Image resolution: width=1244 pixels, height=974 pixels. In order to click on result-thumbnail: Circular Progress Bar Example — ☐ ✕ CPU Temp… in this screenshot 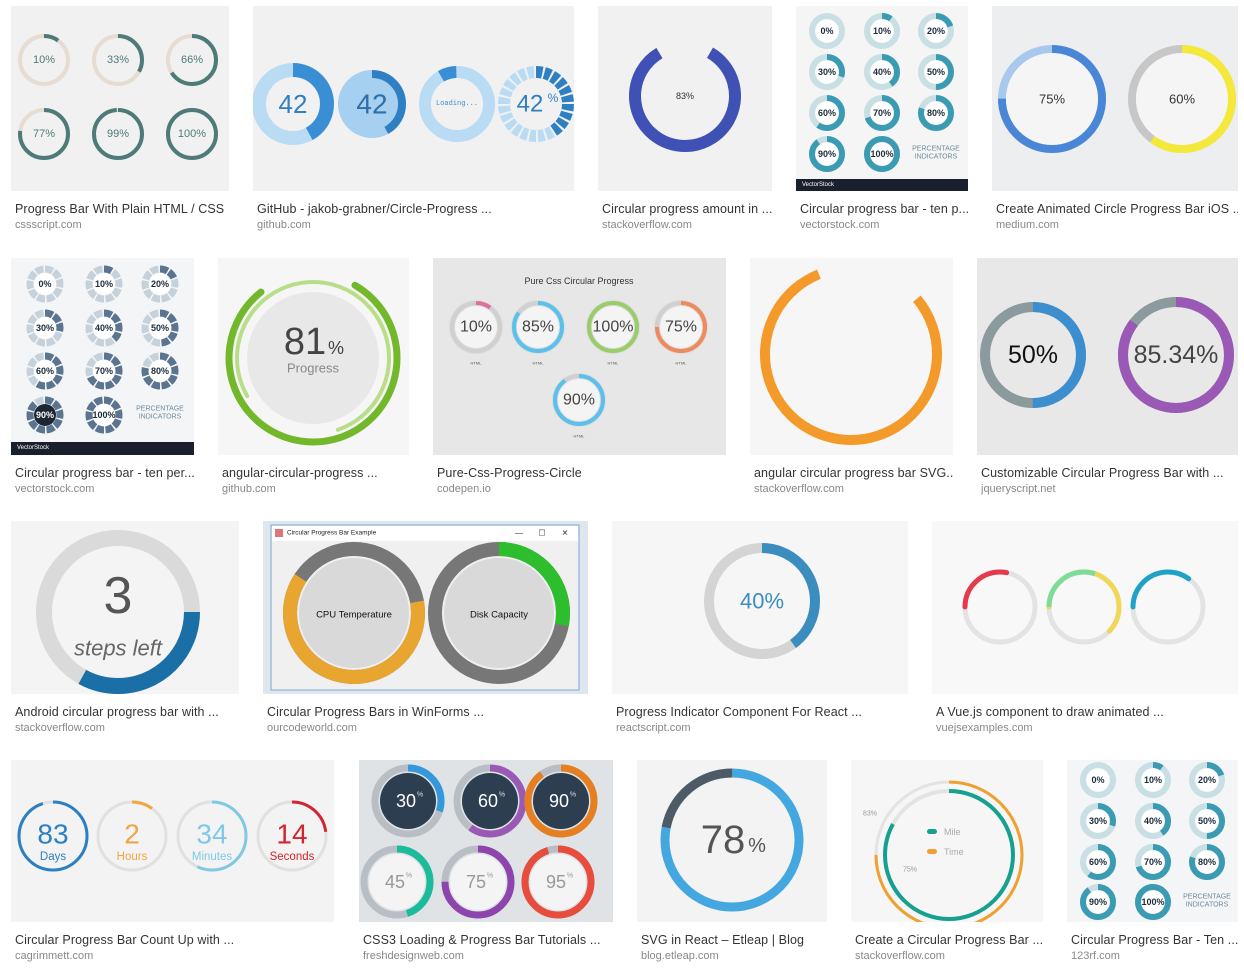, I will do `click(425, 607)`.